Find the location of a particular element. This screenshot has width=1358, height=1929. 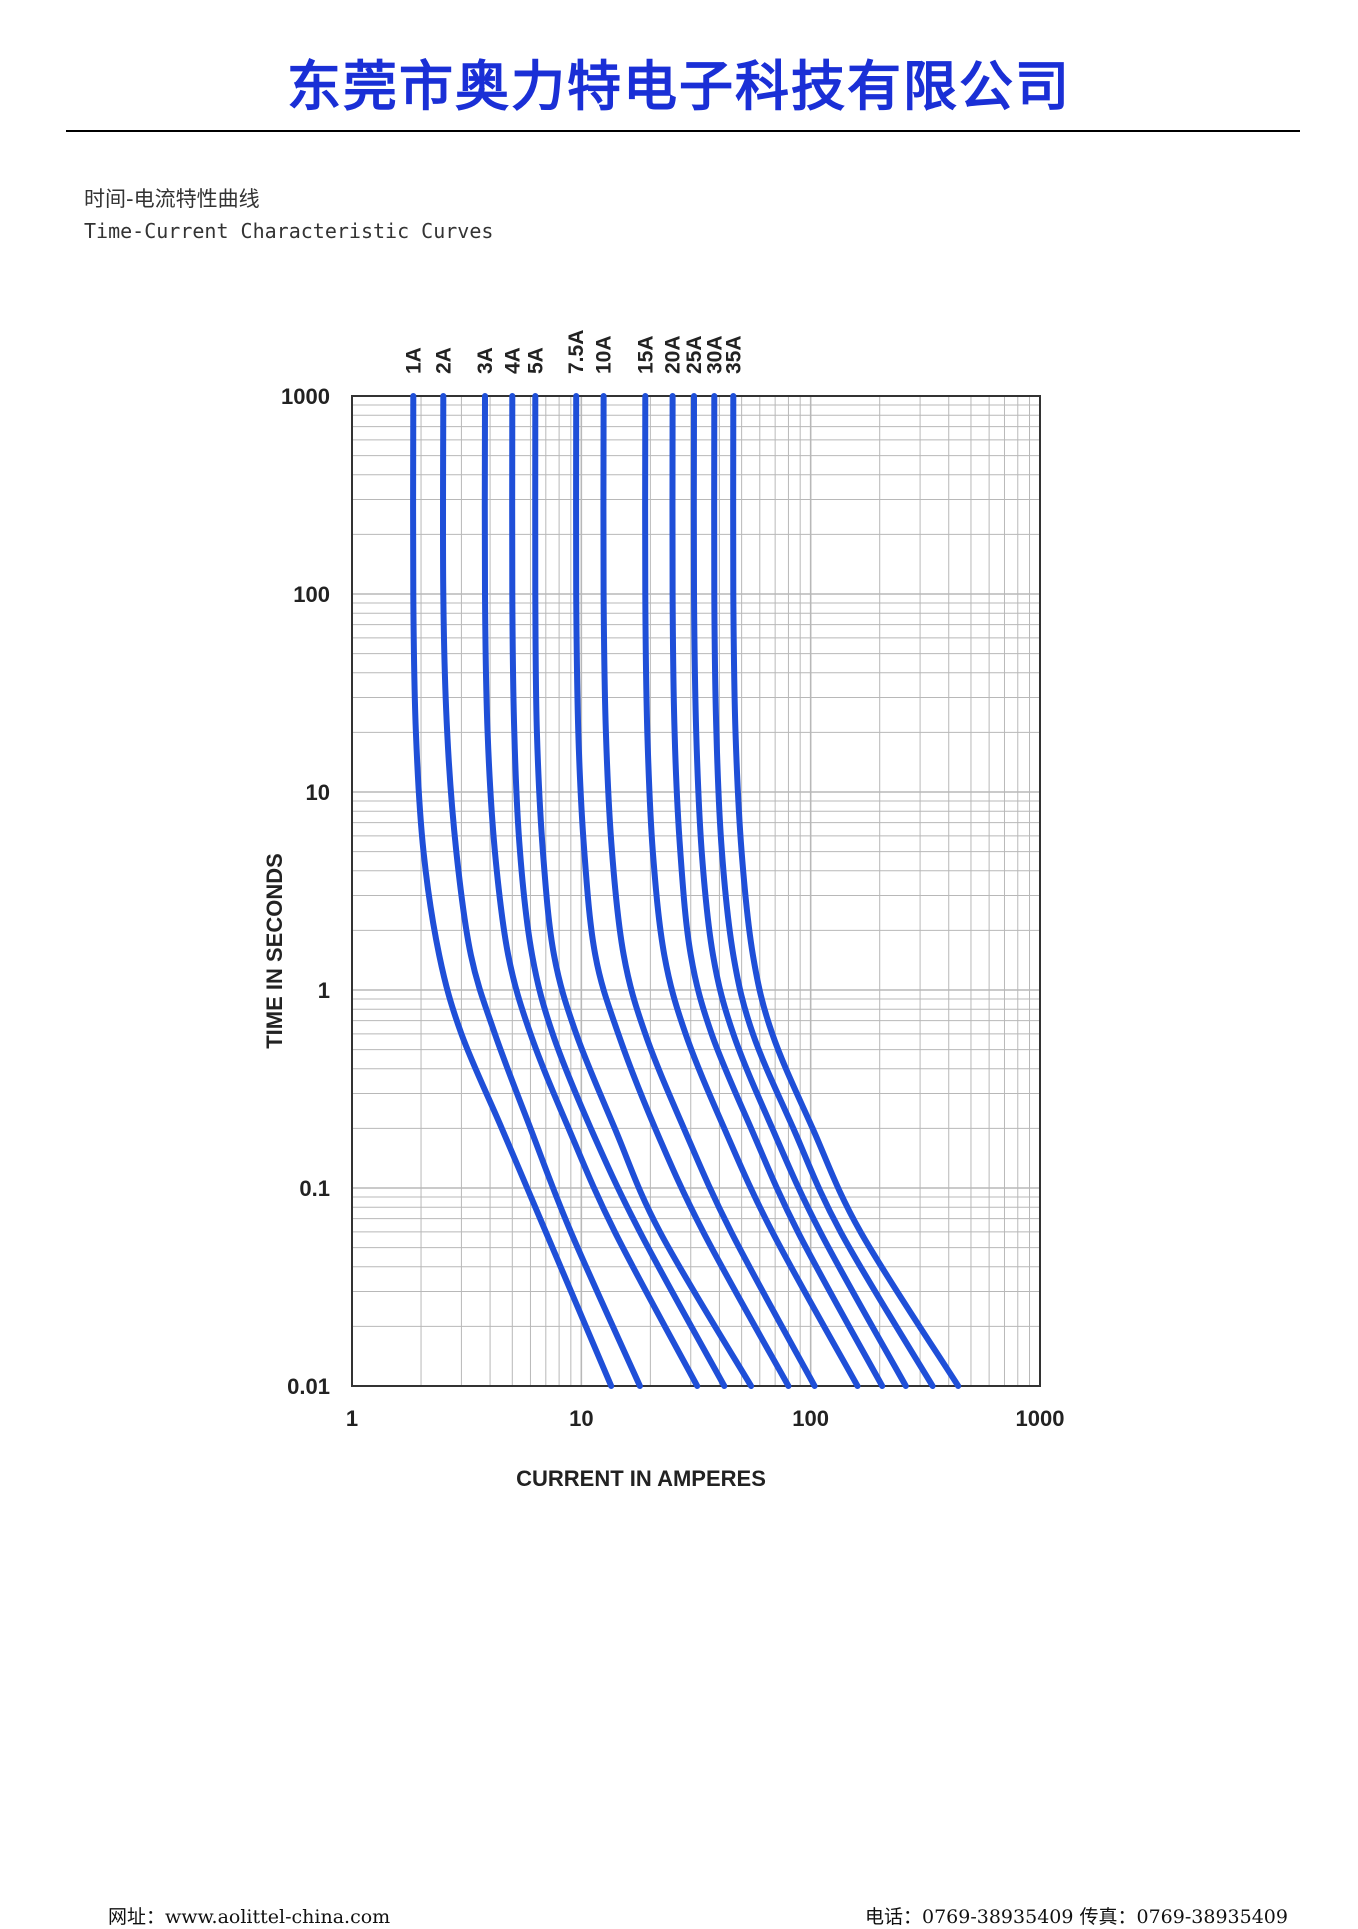

y-tick-label: 10 is located at coordinates (318, 792).